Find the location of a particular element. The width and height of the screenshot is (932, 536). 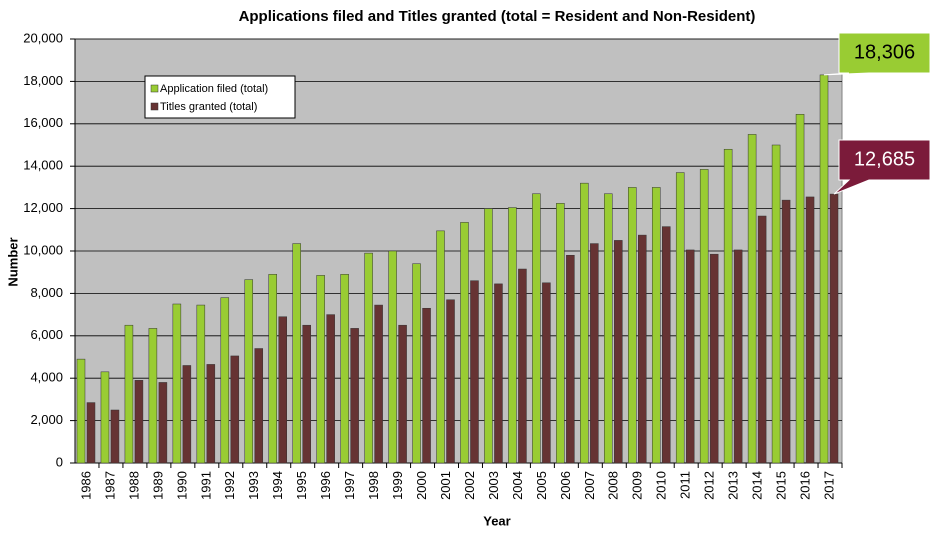

x-tick-label: 1998 is located at coordinates (373, 485).